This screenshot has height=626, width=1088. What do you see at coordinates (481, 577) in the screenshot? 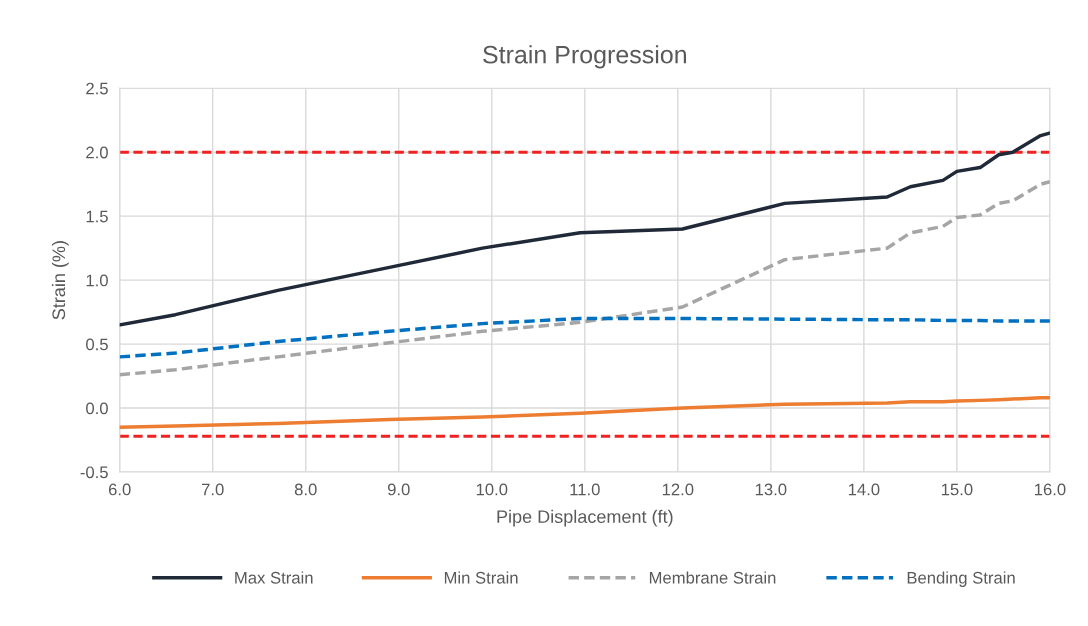
I see `legend-label: Min Strain` at bounding box center [481, 577].